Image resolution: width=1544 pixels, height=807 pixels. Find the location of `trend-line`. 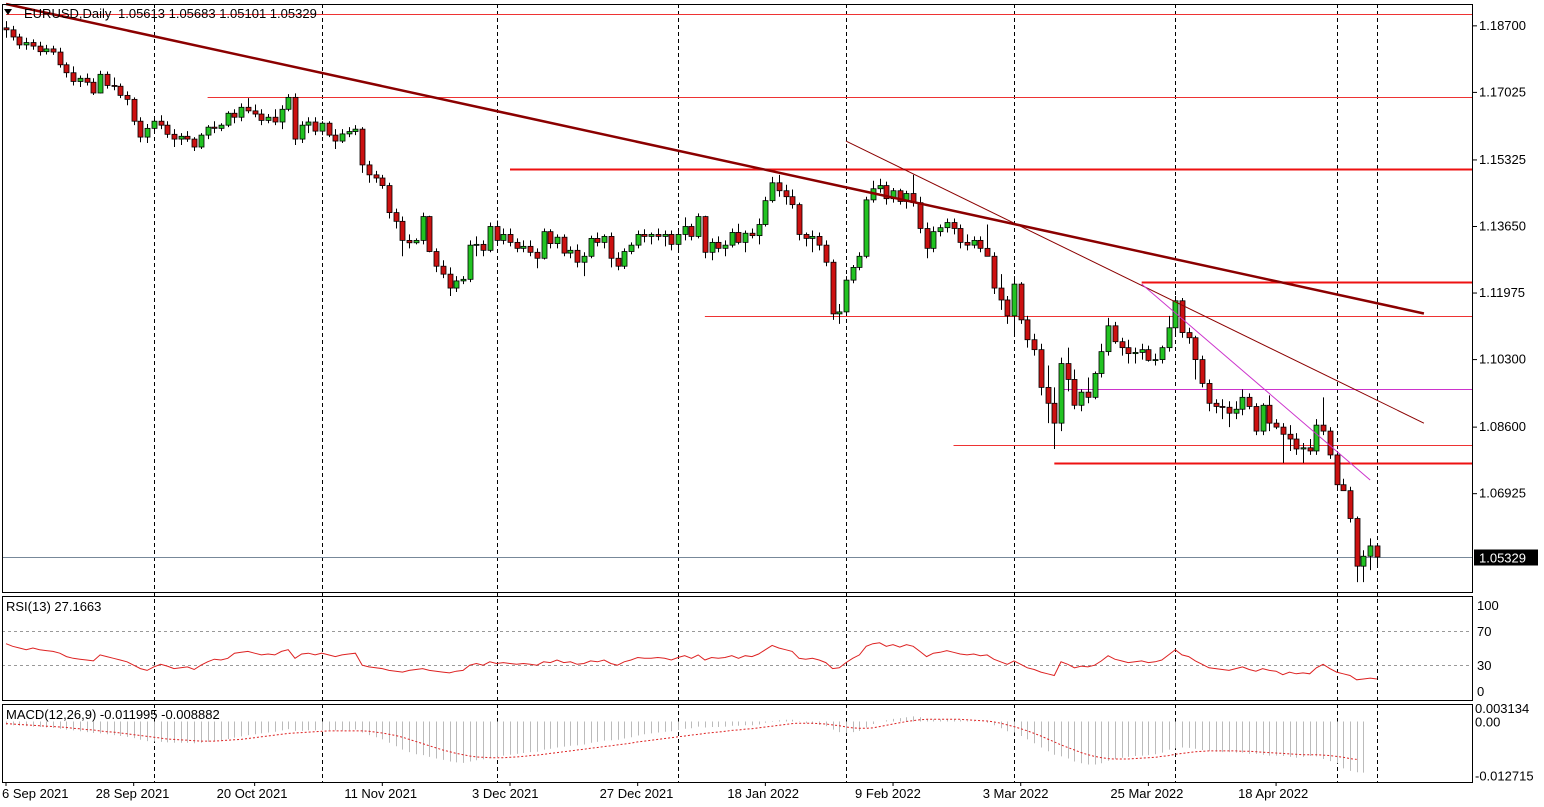

trend-line is located at coordinates (1256, 382).